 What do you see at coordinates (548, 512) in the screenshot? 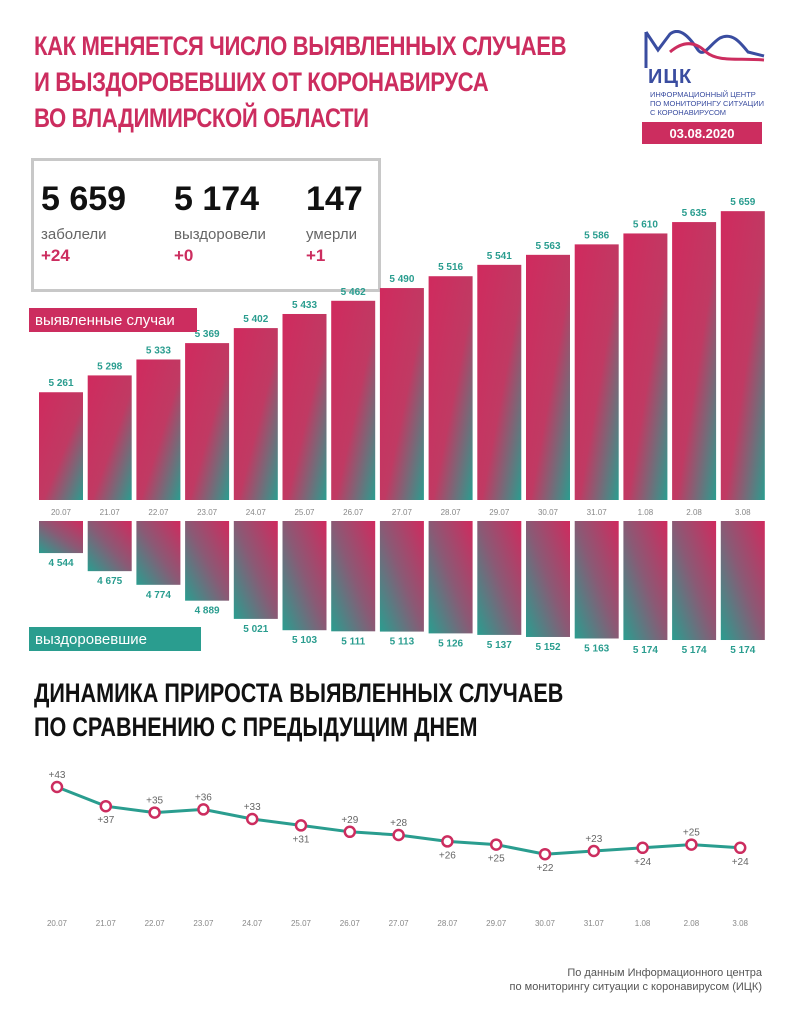
I see `date-tick-label: 30.07` at bounding box center [548, 512].